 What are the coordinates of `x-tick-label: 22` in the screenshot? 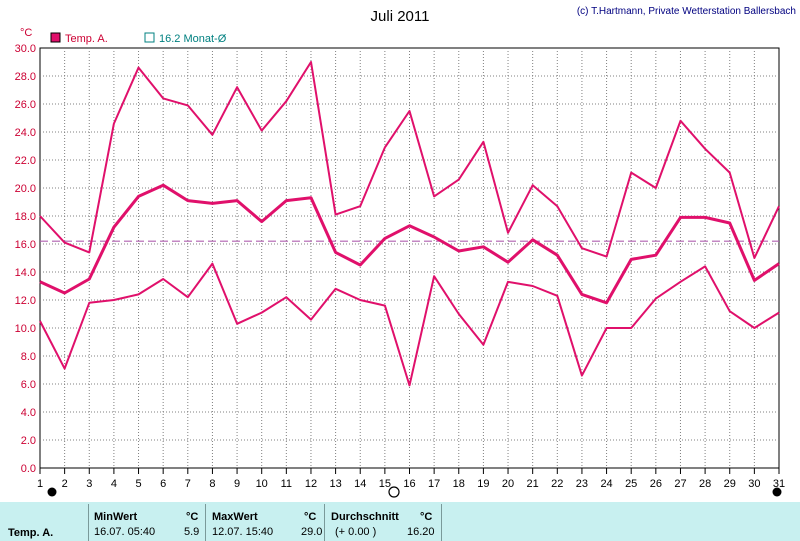 It's located at (557, 484).